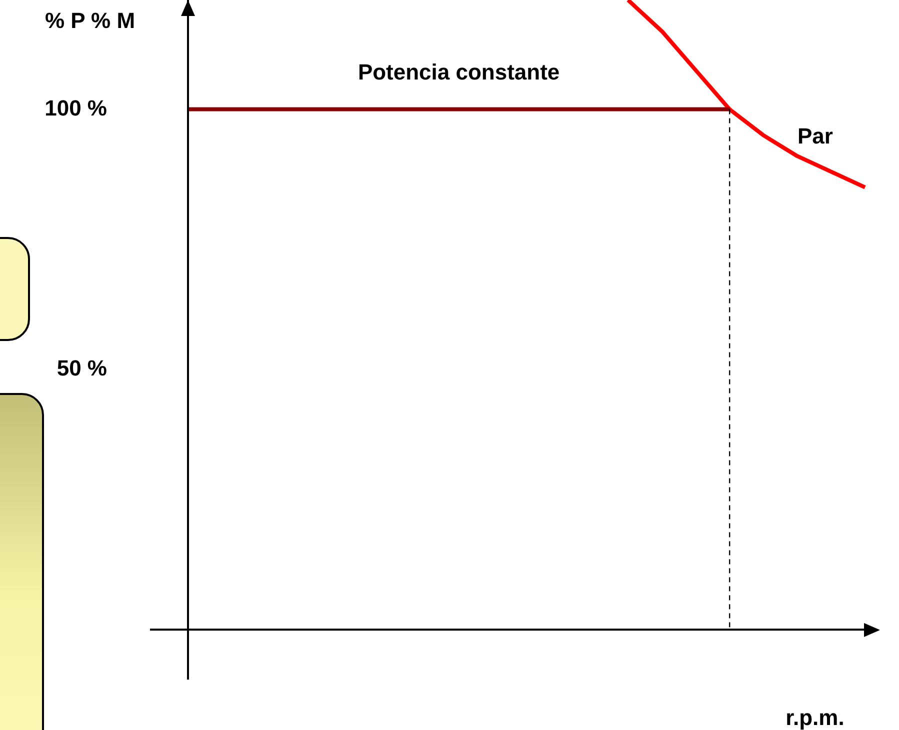  Describe the element at coordinates (815, 717) in the screenshot. I see `x-axis-title: r.p.m.` at that location.